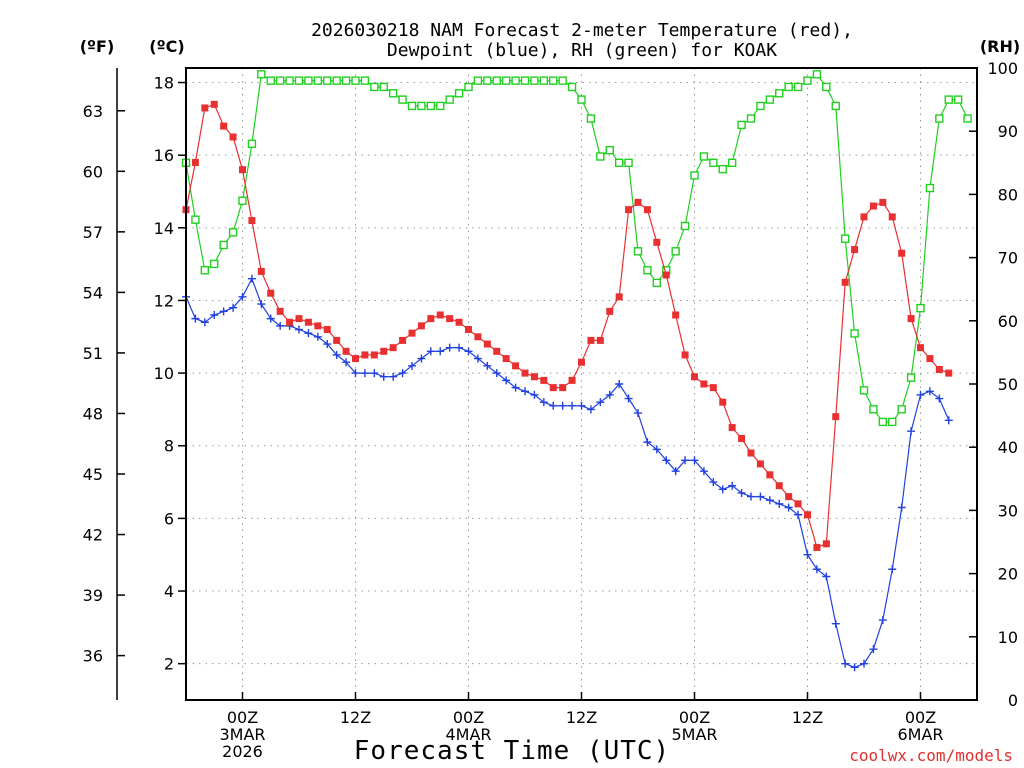 Image resolution: width=1024 pixels, height=768 pixels. Describe the element at coordinates (1002, 68) in the screenshot. I see `rh-tick-label: 100` at that location.